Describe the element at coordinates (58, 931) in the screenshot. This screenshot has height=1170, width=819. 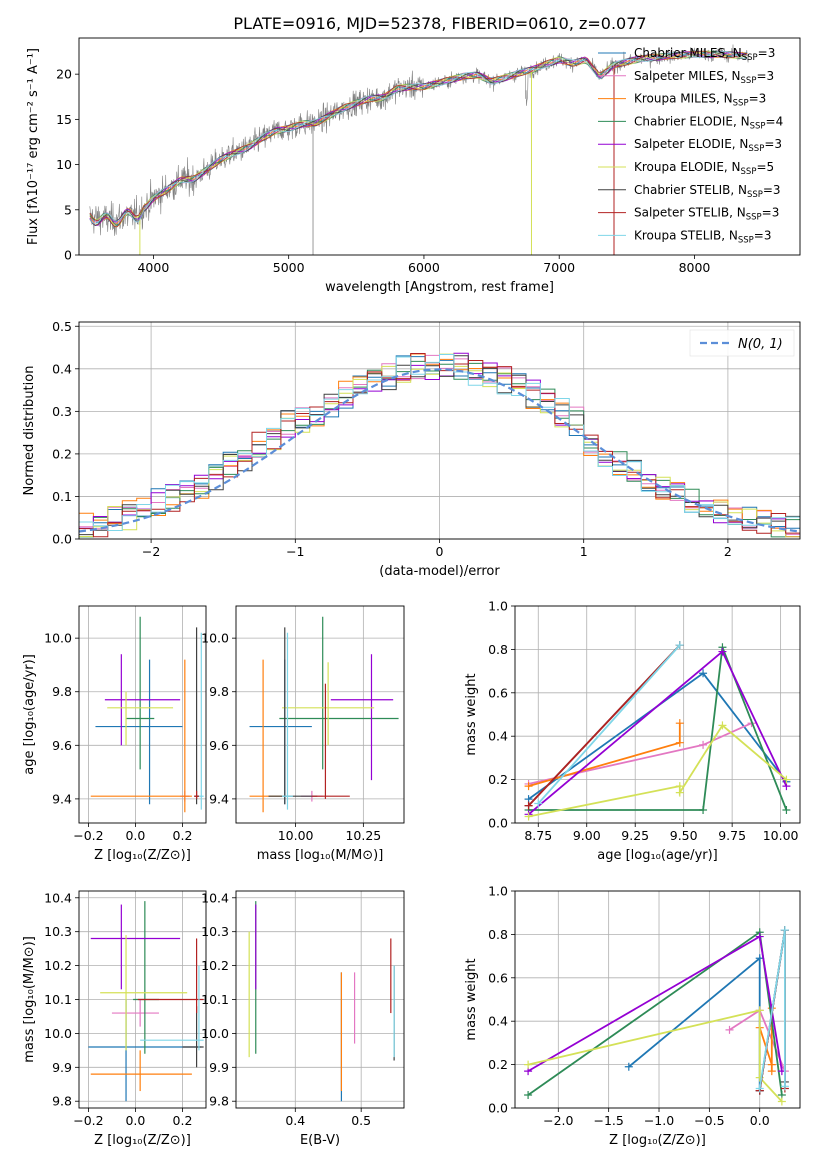
I see `y-tick-label: 10.3` at that location.